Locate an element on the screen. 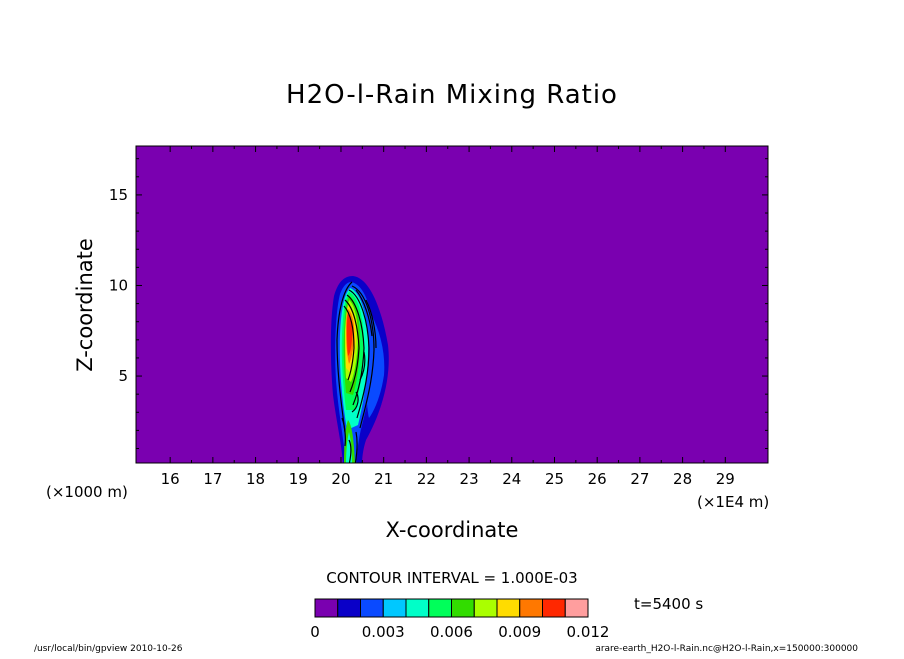  x-tick-label: 18 is located at coordinates (255, 479).